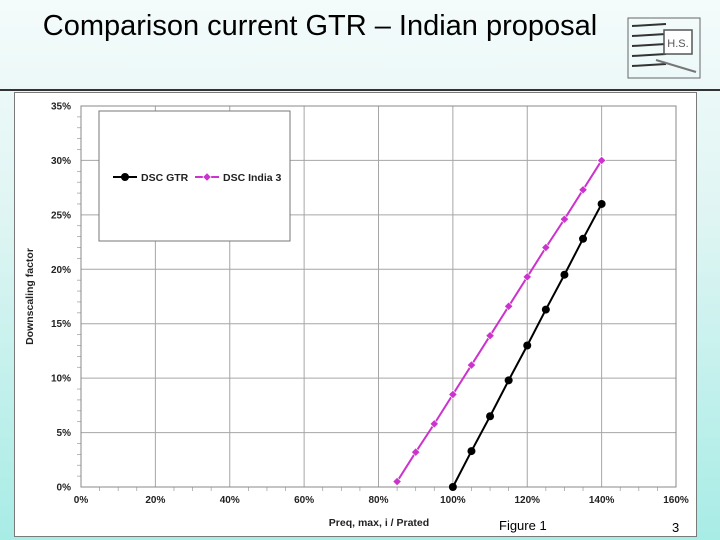 This screenshot has width=720, height=540. Describe the element at coordinates (230, 500) in the screenshot. I see `x-tick-label: 40%` at that location.